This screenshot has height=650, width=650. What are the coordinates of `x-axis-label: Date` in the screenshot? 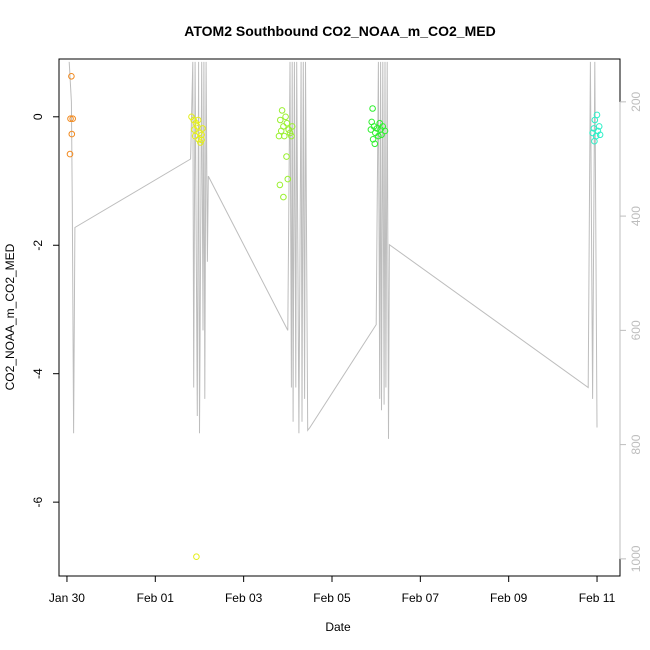 It's located at (338, 627).